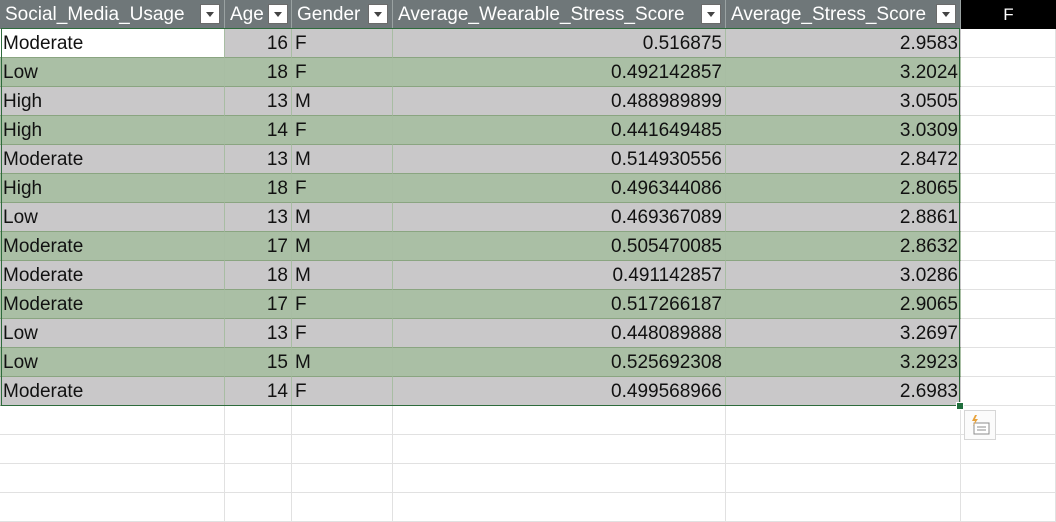 The height and width of the screenshot is (522, 1056). What do you see at coordinates (1008, 14) in the screenshot?
I see `column-f-header: F` at bounding box center [1008, 14].